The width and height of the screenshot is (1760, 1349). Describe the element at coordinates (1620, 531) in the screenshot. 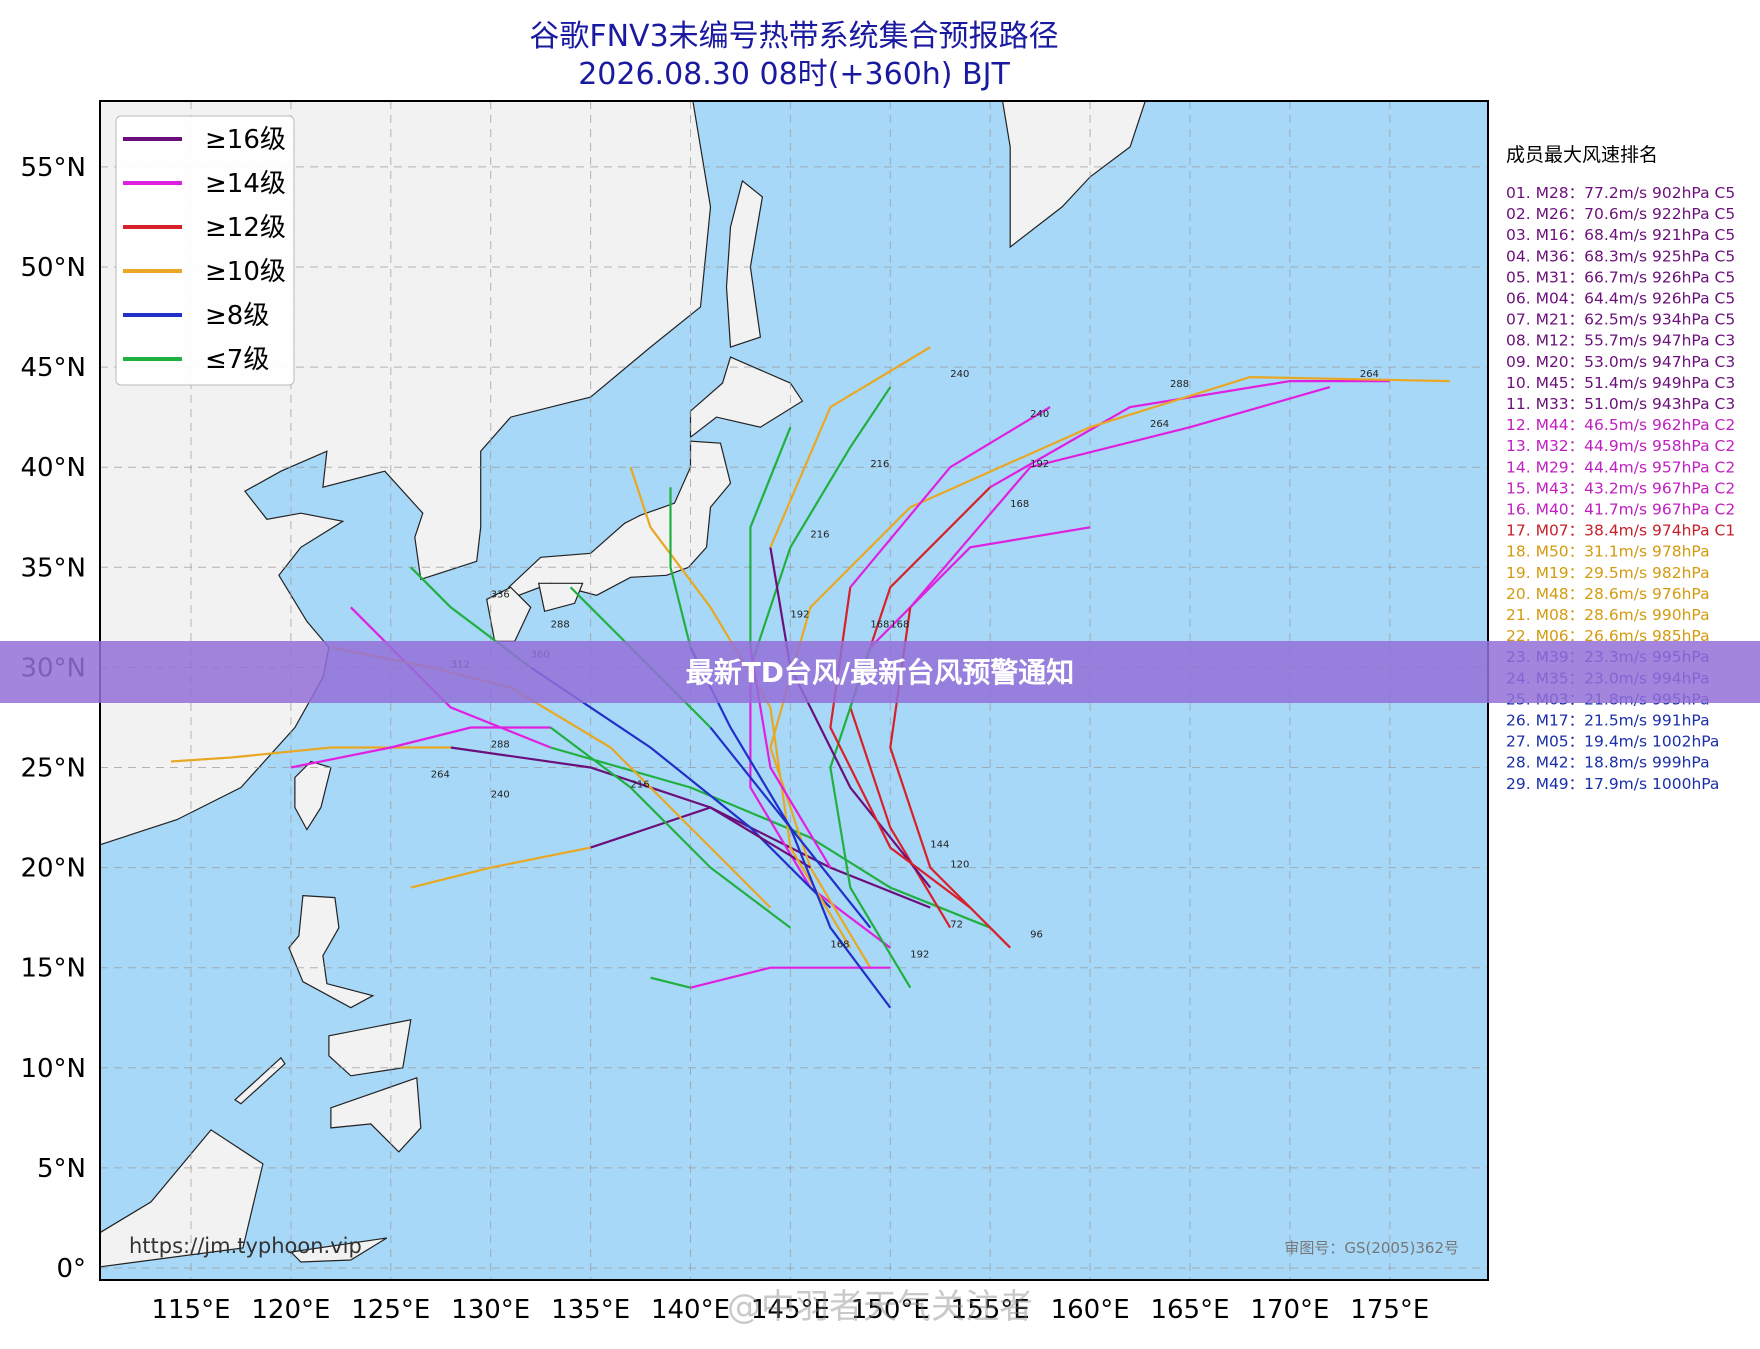

I see `ranking-item: 17. M07：38.4m/s 974hPa C1` at that location.